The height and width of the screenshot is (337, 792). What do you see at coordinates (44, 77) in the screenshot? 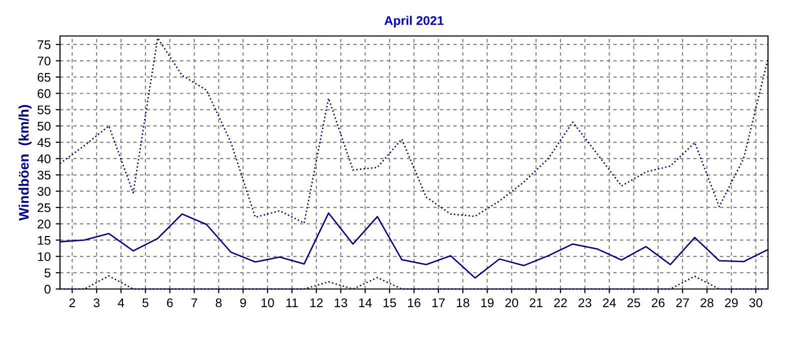
I see `y-tick-label: 65` at bounding box center [44, 77].